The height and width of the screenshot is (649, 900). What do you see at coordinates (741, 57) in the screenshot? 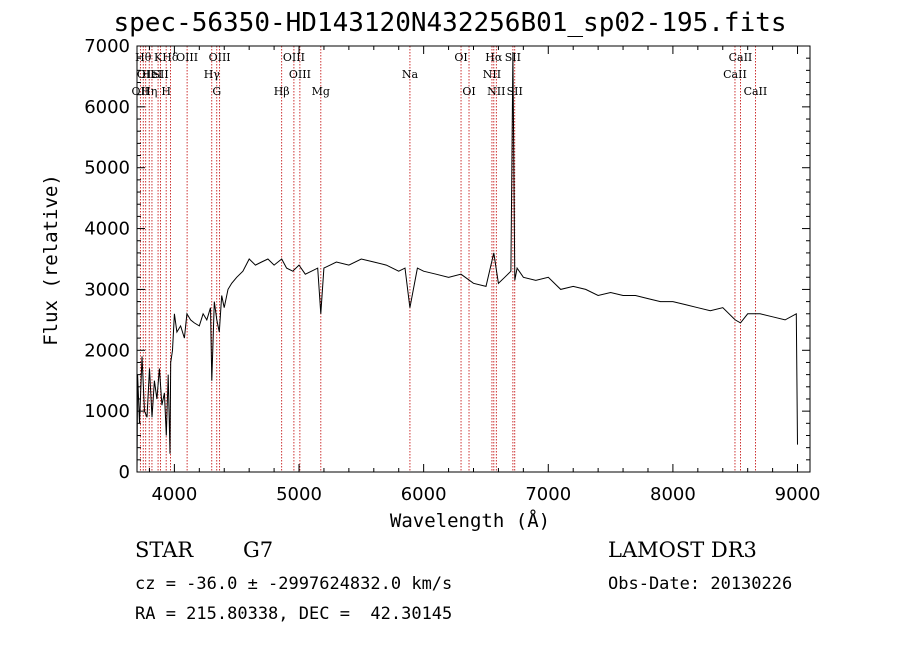
I see `line-marker-label-26: CaII` at bounding box center [741, 57].